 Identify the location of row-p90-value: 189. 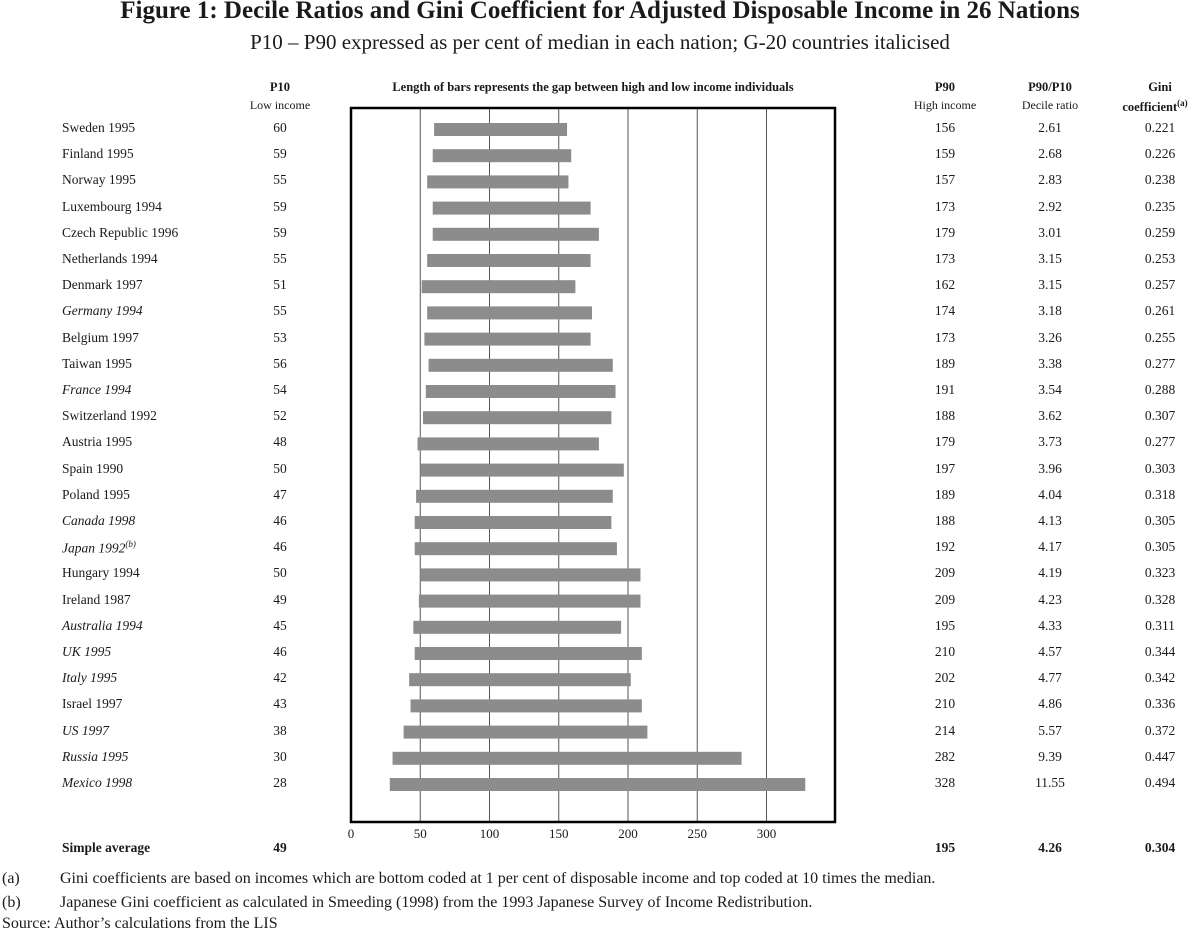
(945, 363).